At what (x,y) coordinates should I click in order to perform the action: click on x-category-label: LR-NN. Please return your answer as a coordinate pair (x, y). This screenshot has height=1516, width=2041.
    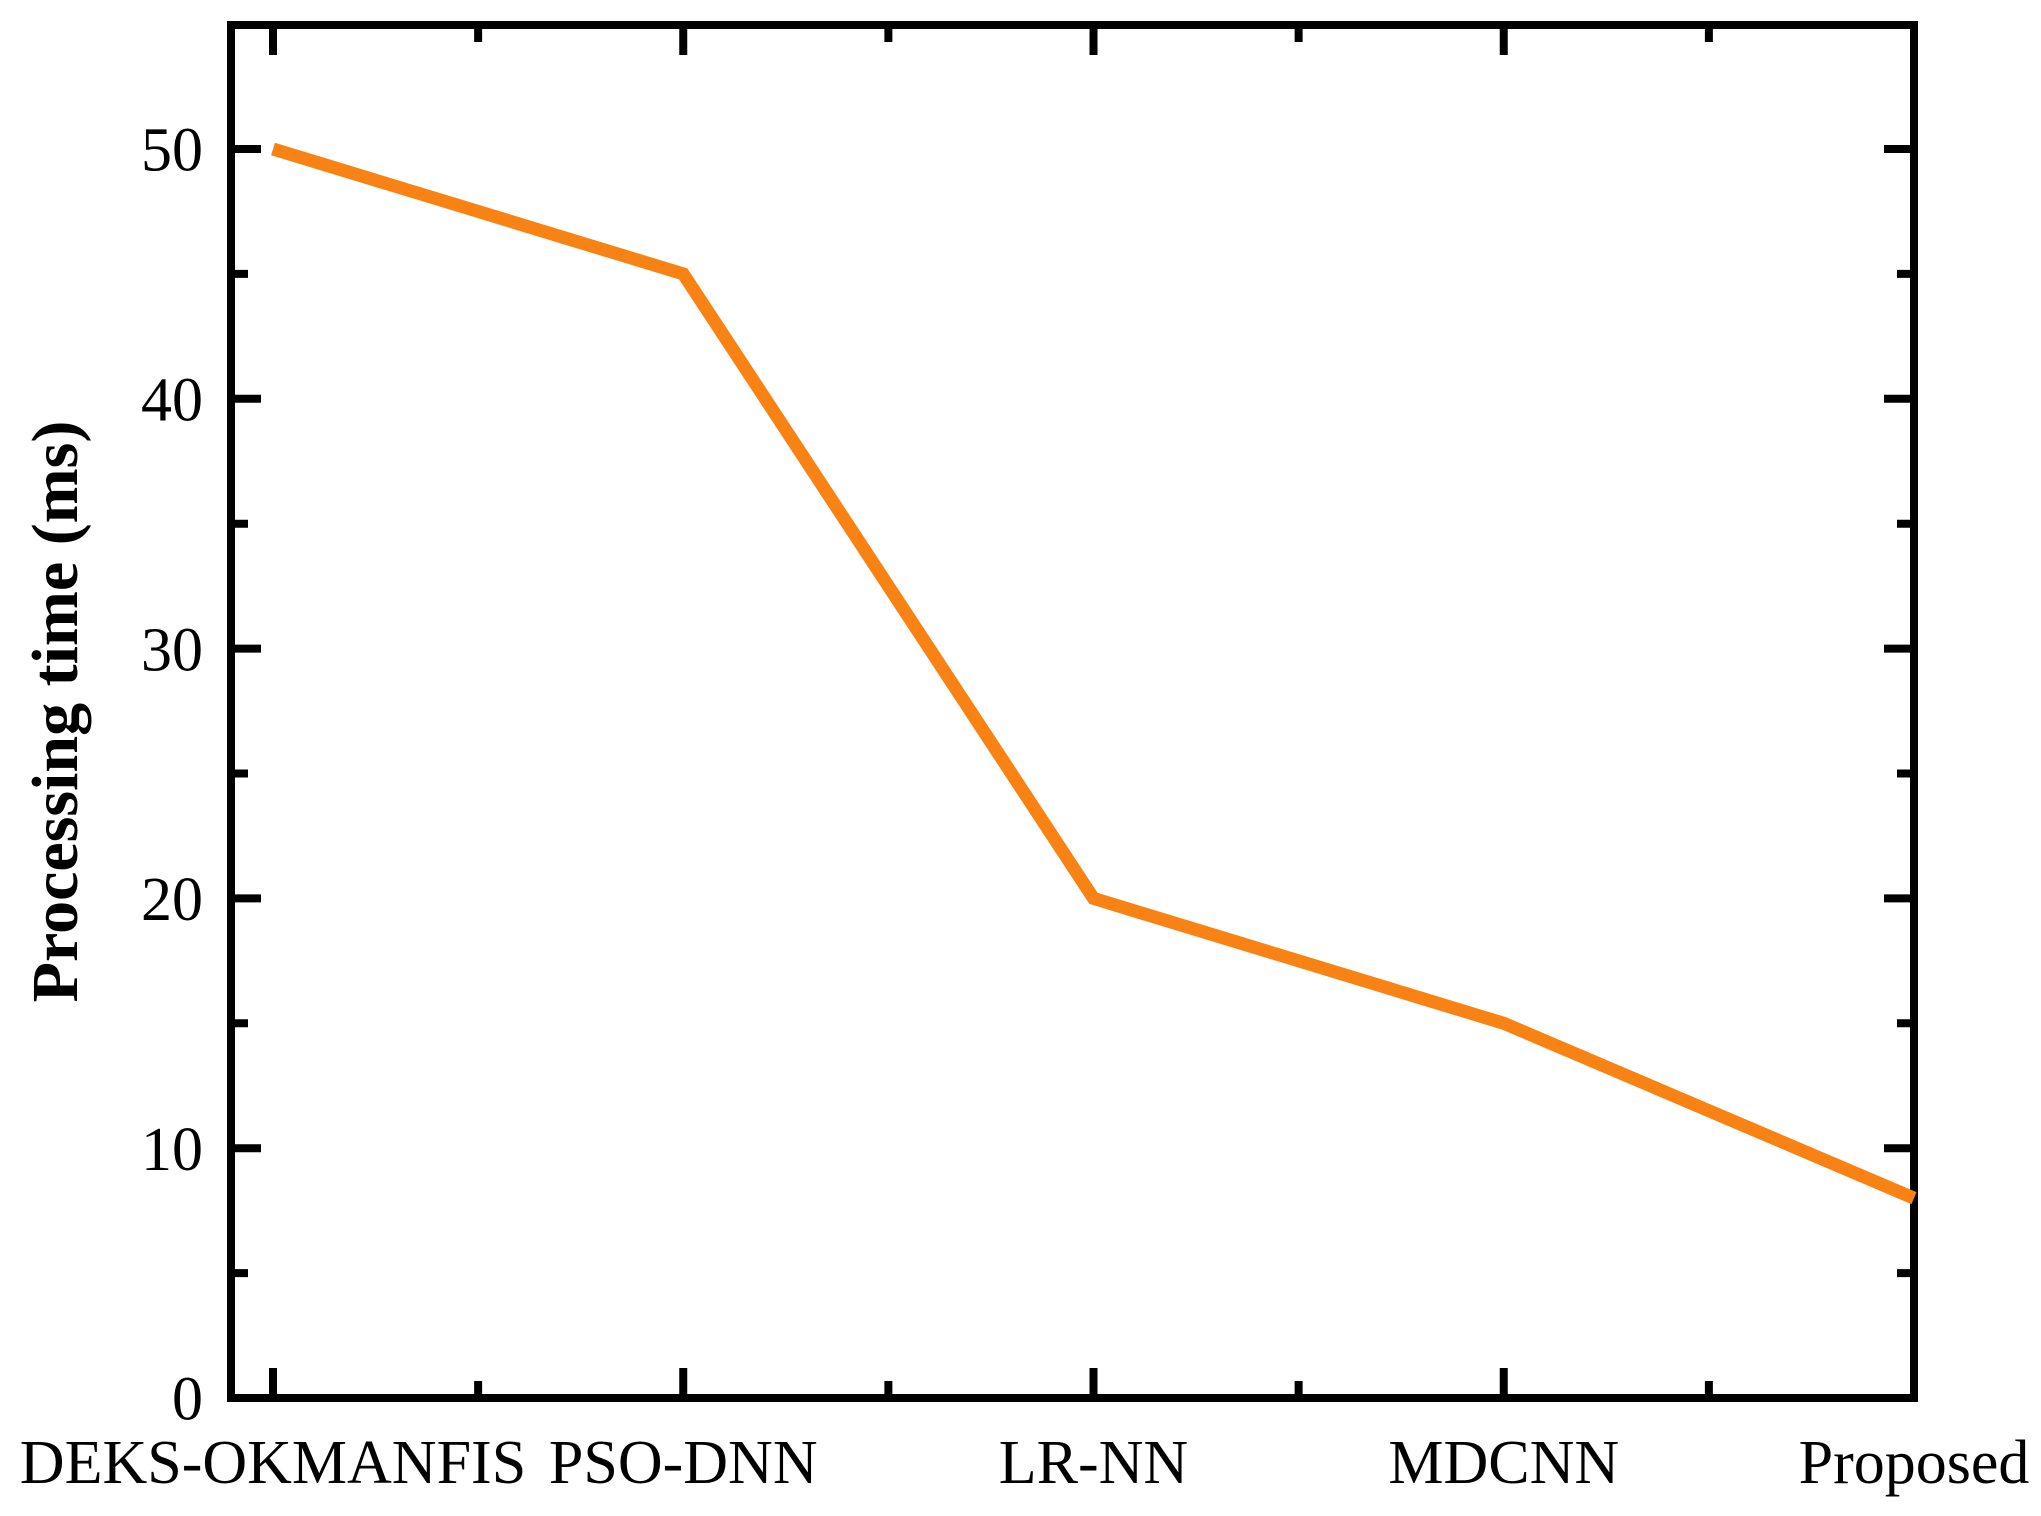
    Looking at the image, I should click on (1093, 1463).